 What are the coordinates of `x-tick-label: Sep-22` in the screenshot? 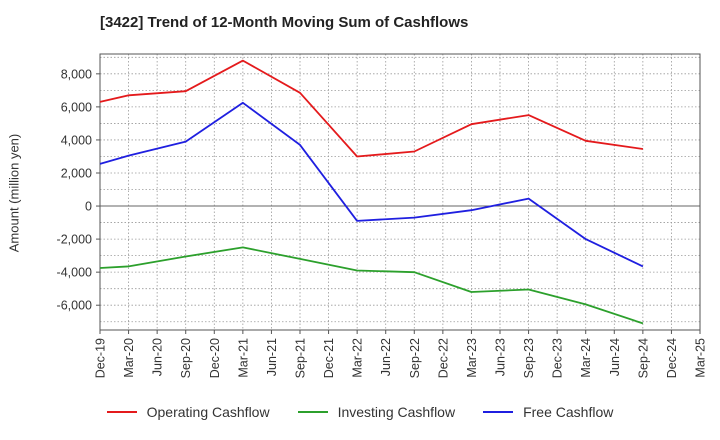 It's located at (415, 358).